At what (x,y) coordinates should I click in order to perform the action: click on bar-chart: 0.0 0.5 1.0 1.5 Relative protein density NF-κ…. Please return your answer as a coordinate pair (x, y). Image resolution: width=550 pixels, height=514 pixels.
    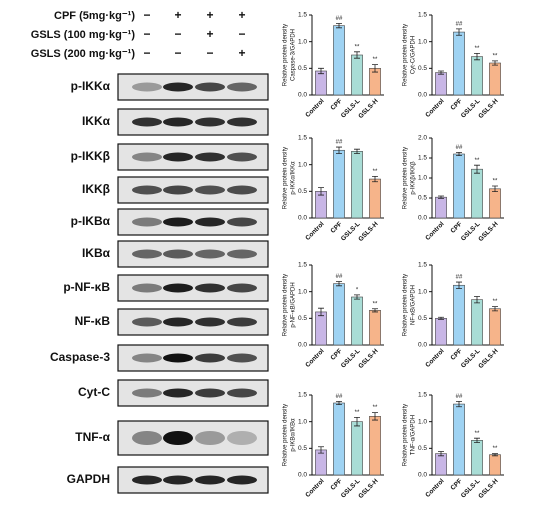
    Looking at the image, I should click on (453, 316).